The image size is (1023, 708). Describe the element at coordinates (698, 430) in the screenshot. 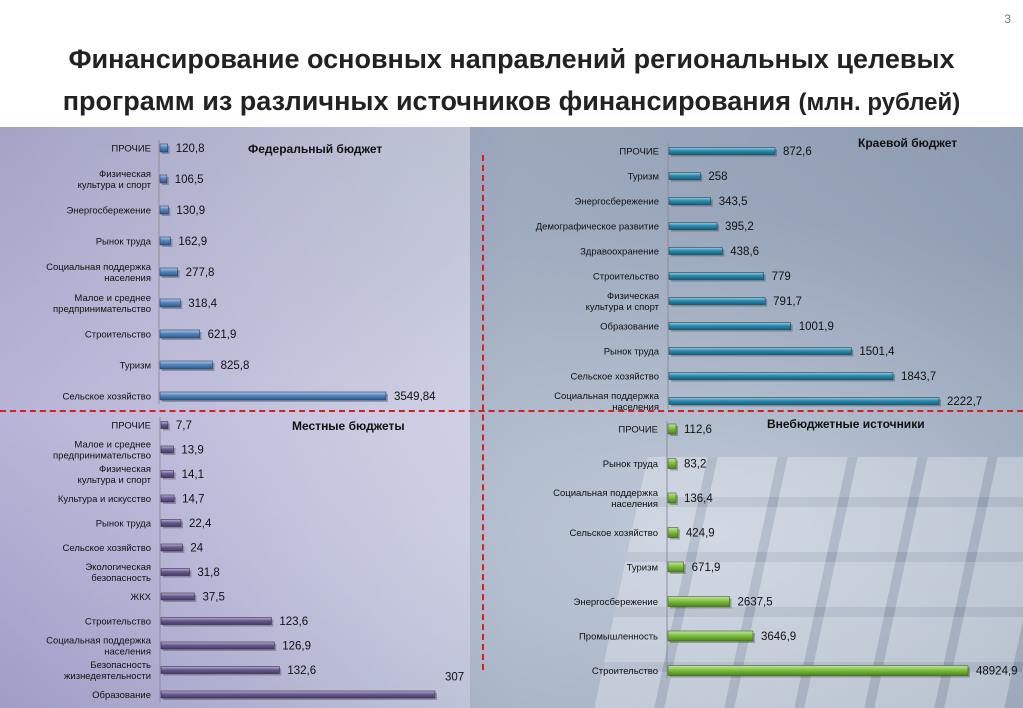

I see `offbudget-value-label: 112,6` at that location.